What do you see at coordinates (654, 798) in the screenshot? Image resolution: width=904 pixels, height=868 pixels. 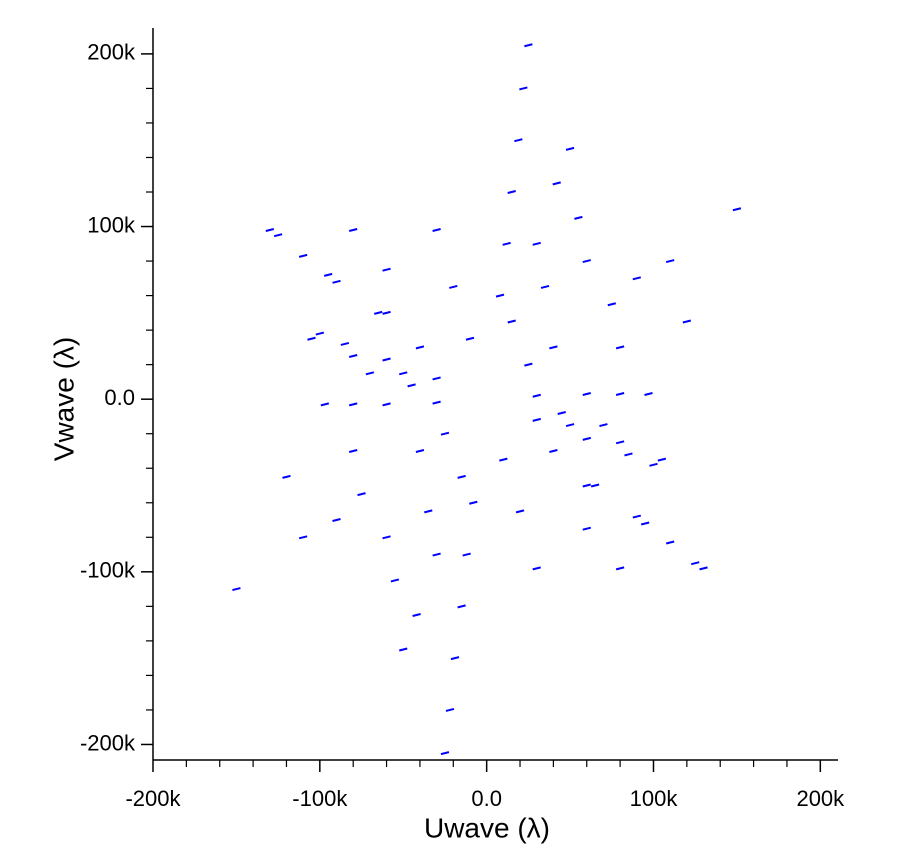 I see `x-tick-label: 100k` at bounding box center [654, 798].